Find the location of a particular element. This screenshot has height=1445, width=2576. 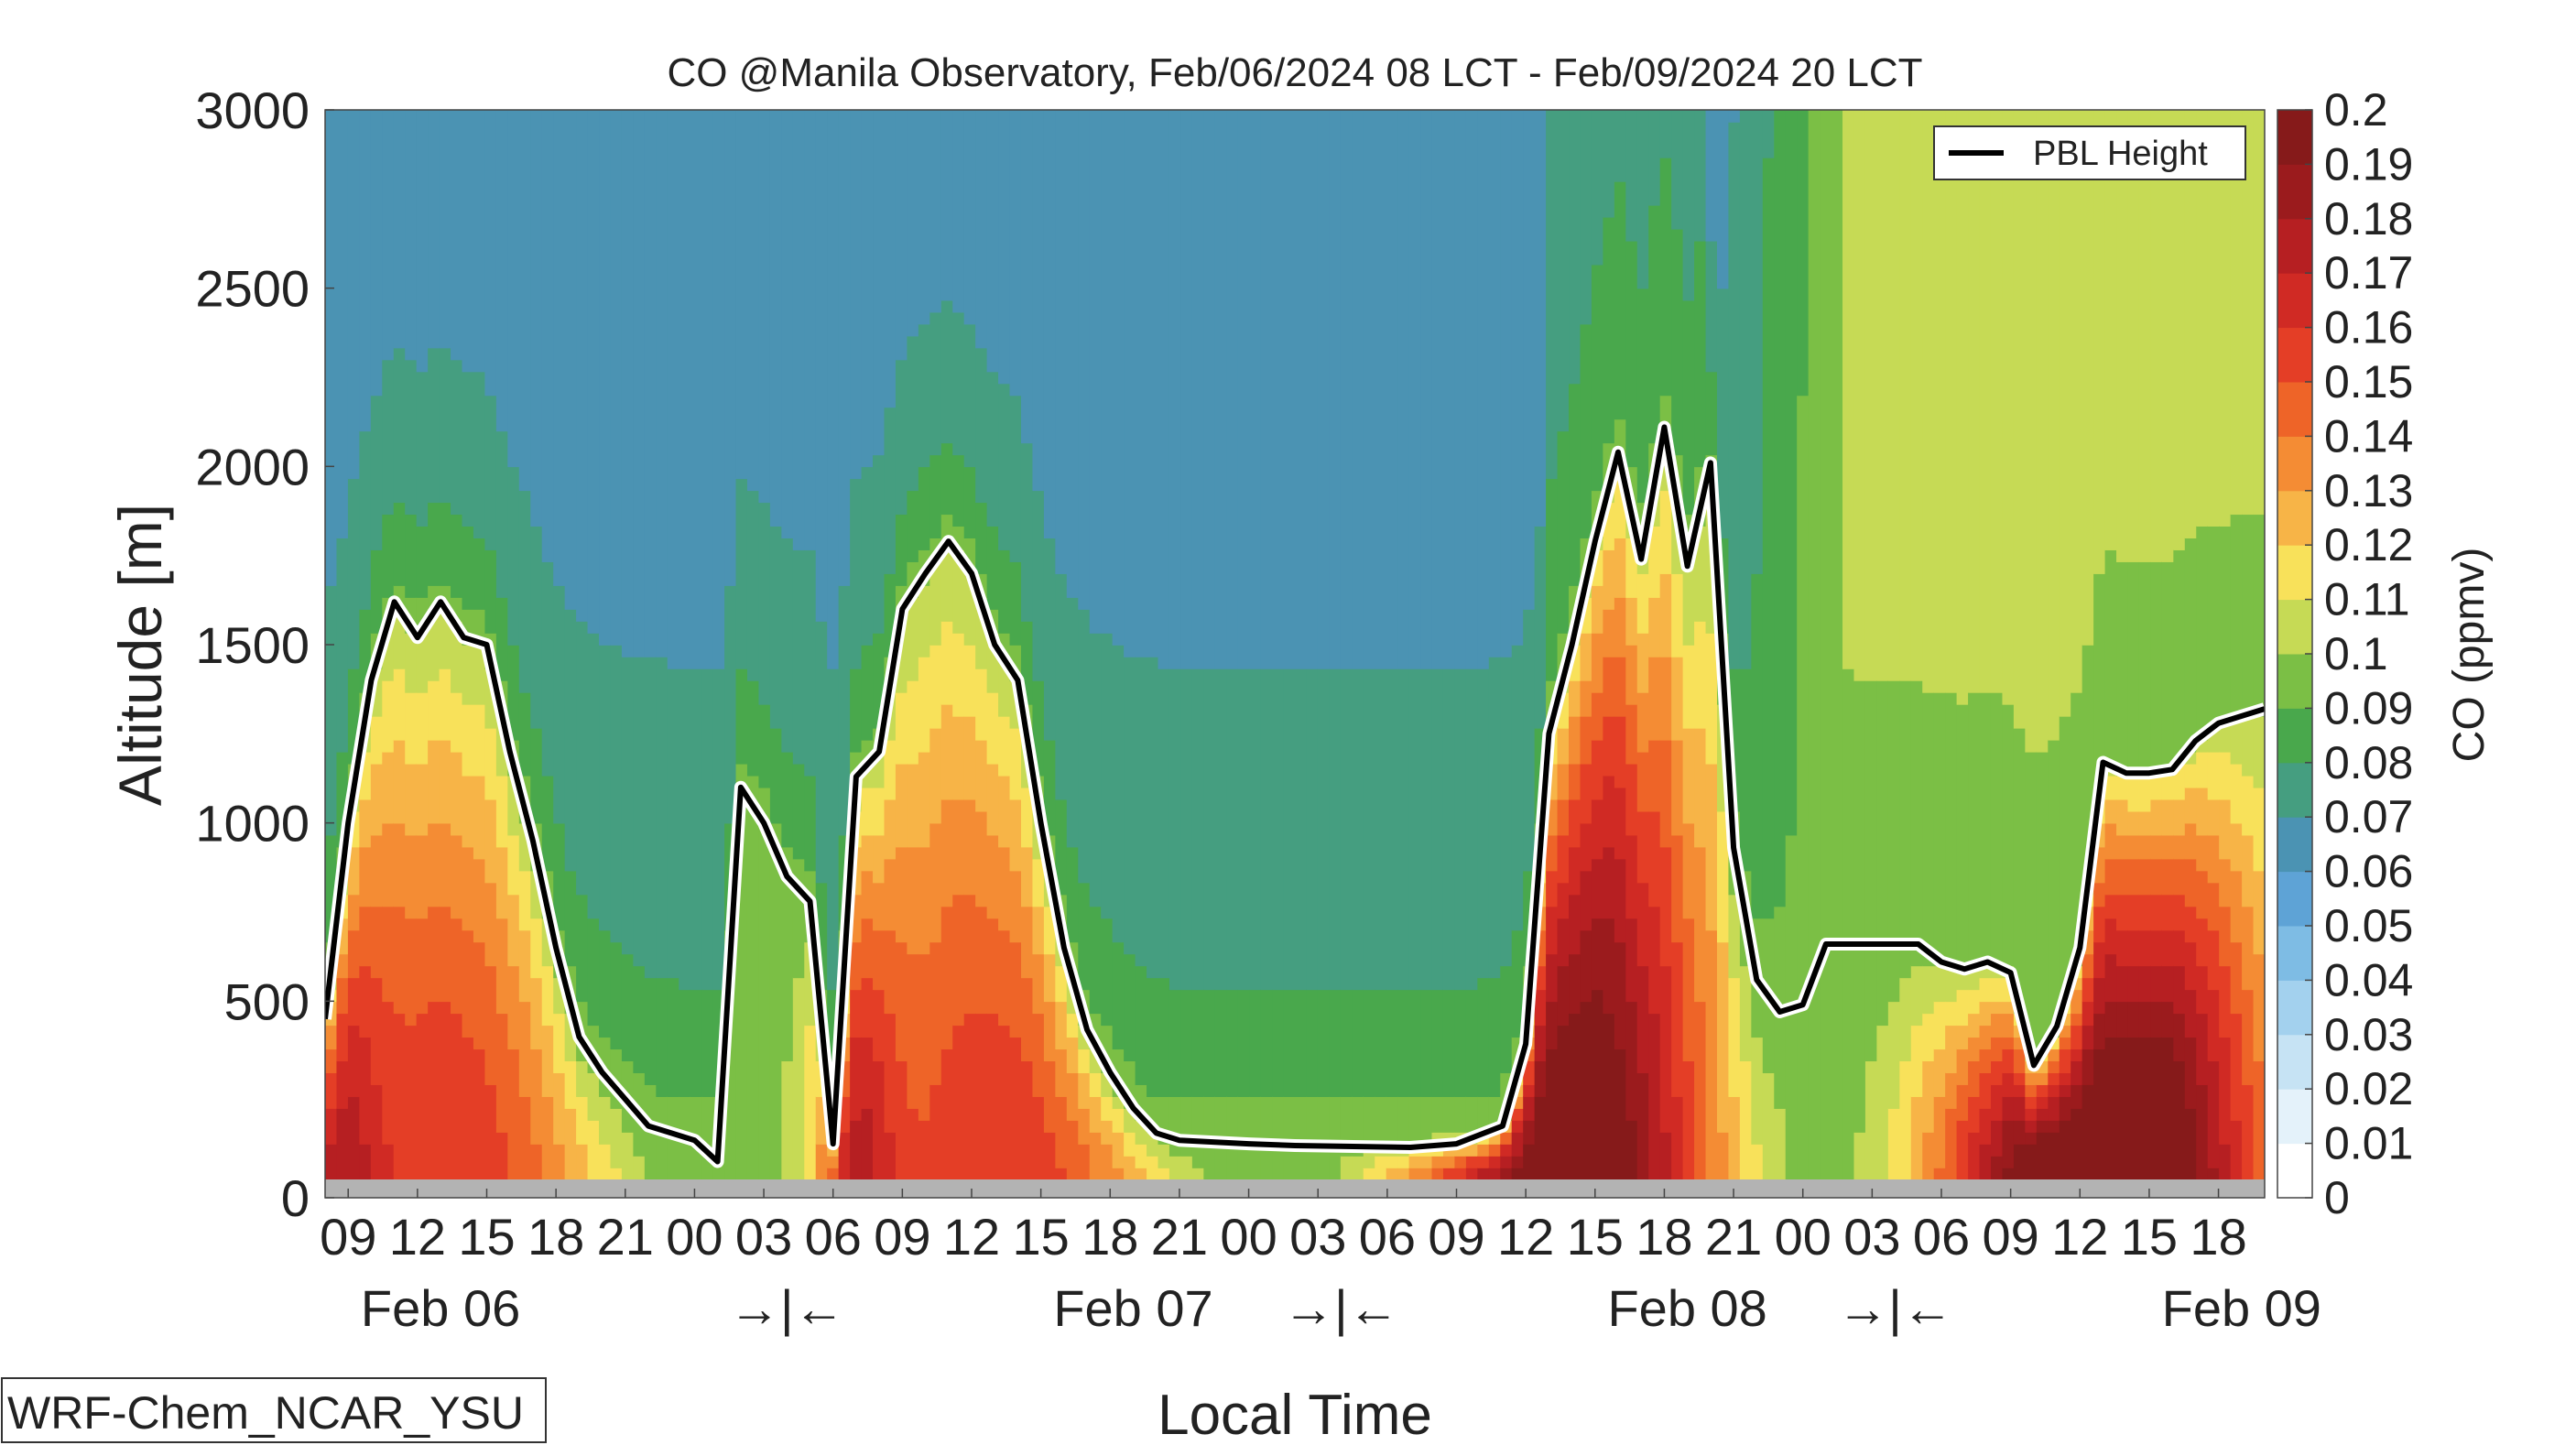

colorbar-tick-label: 0.1 is located at coordinates (2356, 654).